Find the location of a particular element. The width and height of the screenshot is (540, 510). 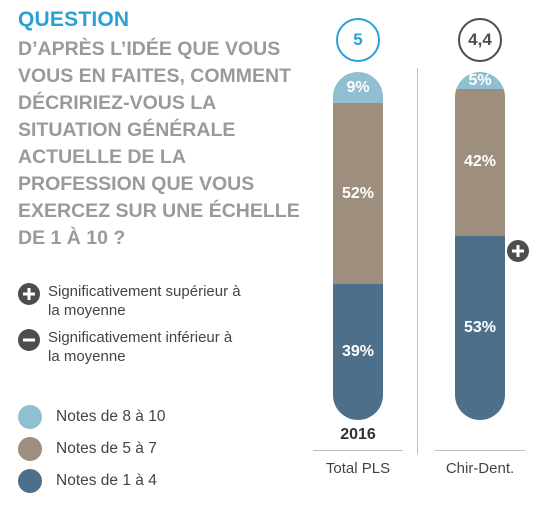

significance-legend-item-higher: Significativement supérieur à la moyenne is located at coordinates (133, 301).